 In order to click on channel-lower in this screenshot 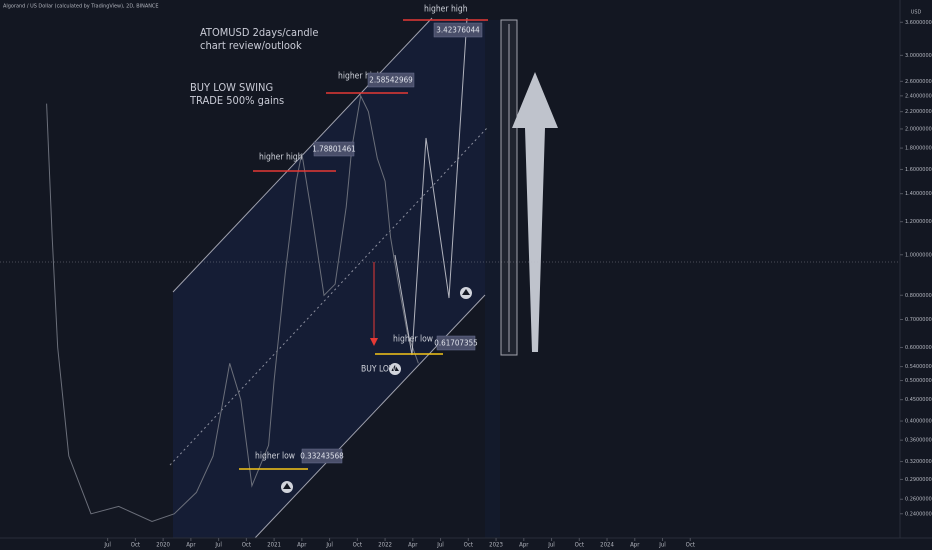, I will do `click(370, 416)`.